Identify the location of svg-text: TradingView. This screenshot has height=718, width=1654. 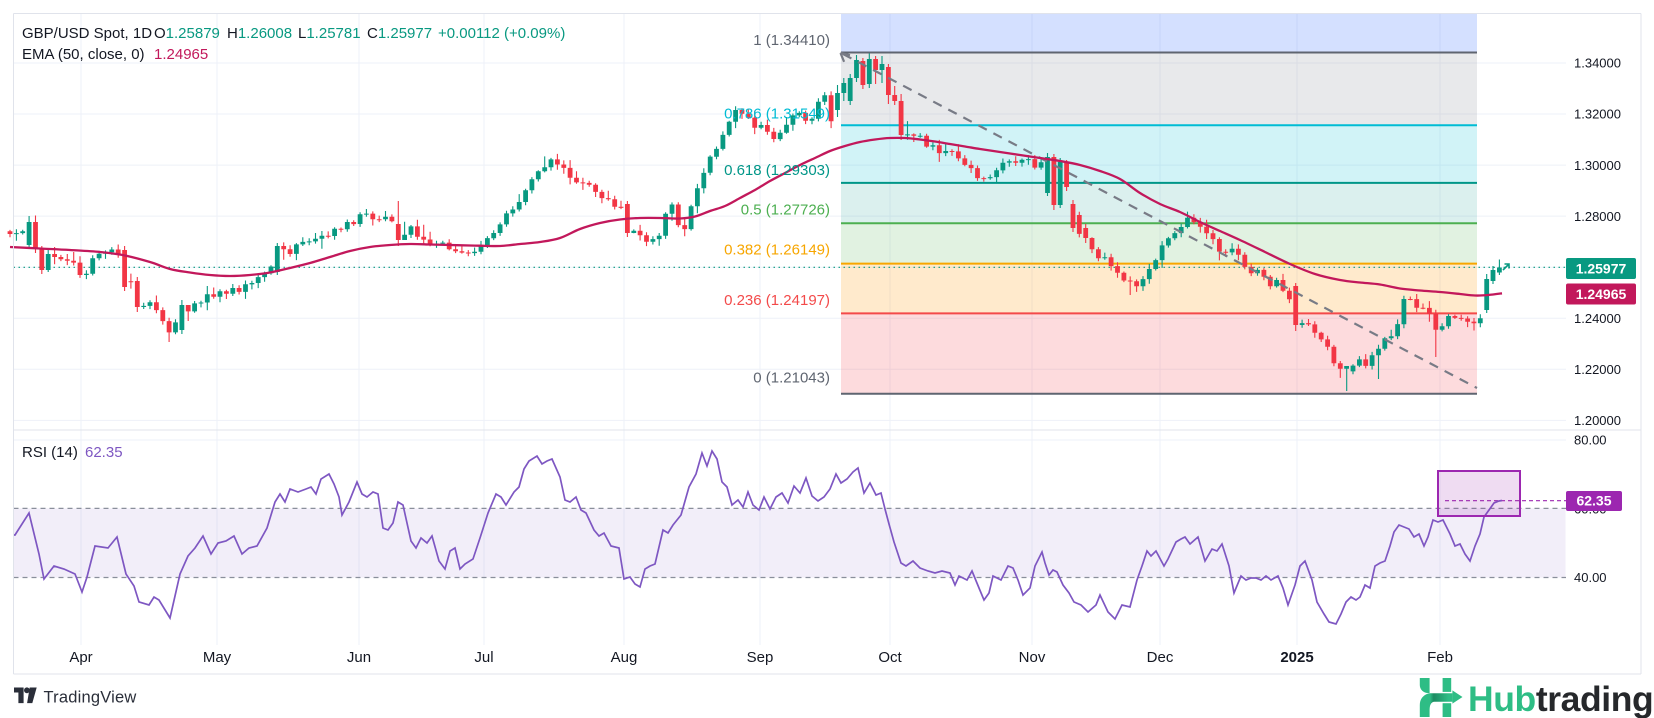
(90, 698).